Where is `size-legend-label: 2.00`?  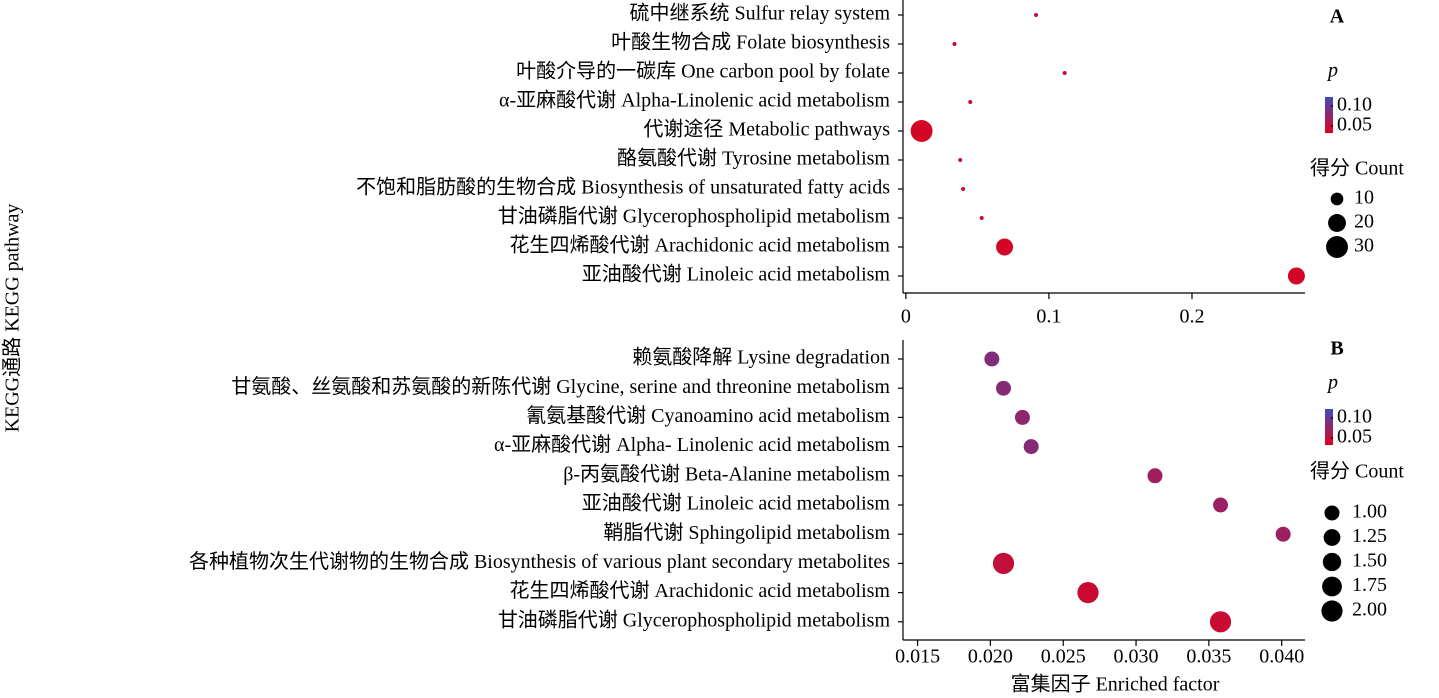 size-legend-label: 2.00 is located at coordinates (1369, 610).